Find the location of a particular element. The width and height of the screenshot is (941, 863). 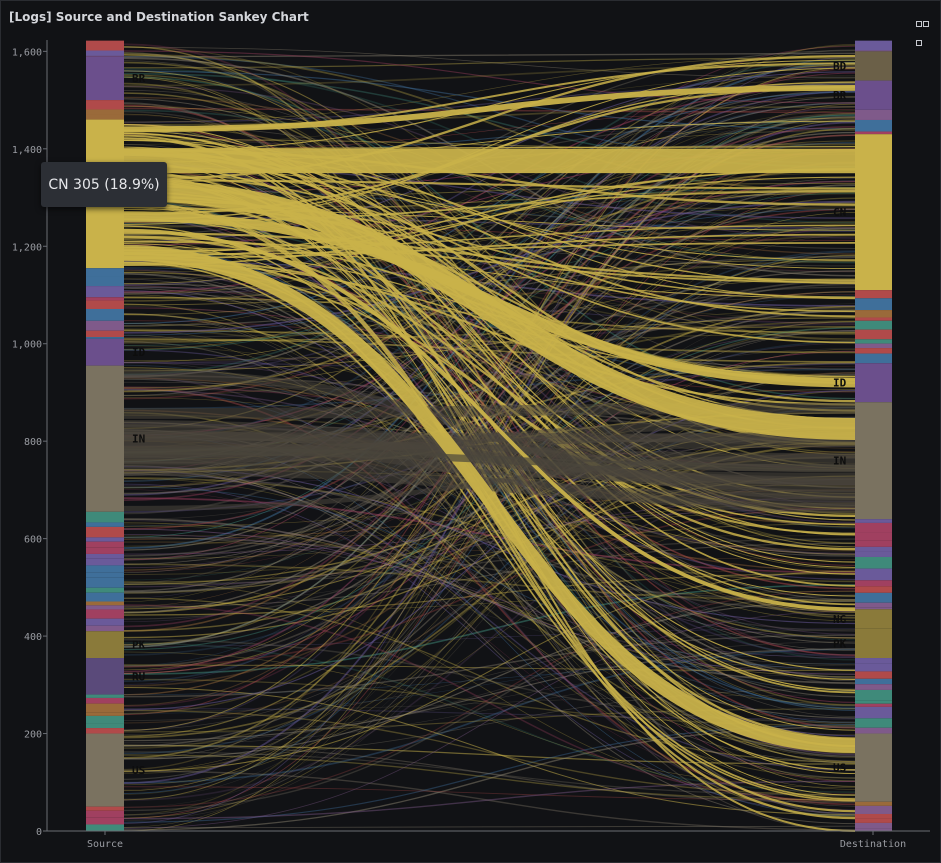

destination-node-br is located at coordinates (873, 95).